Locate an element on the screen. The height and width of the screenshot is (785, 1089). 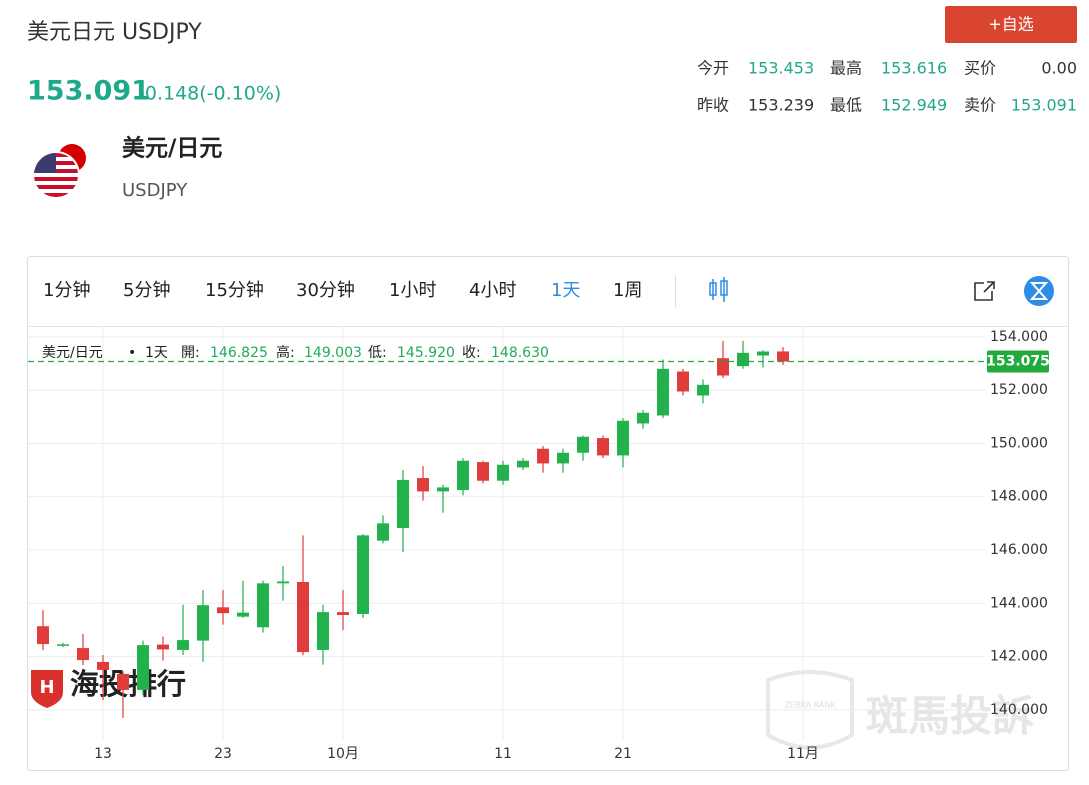
instrument-code: USDJPY is located at coordinates (155, 190).